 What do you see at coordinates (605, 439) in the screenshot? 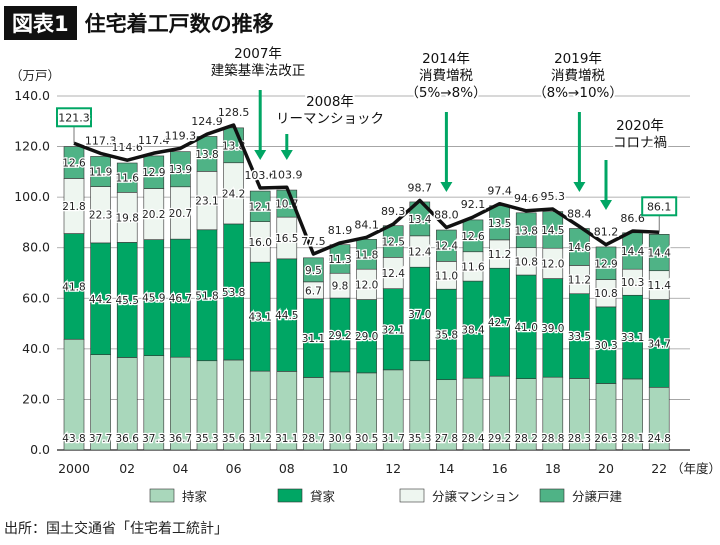
I see `segment-value-label: 26.3` at bounding box center [605, 439].